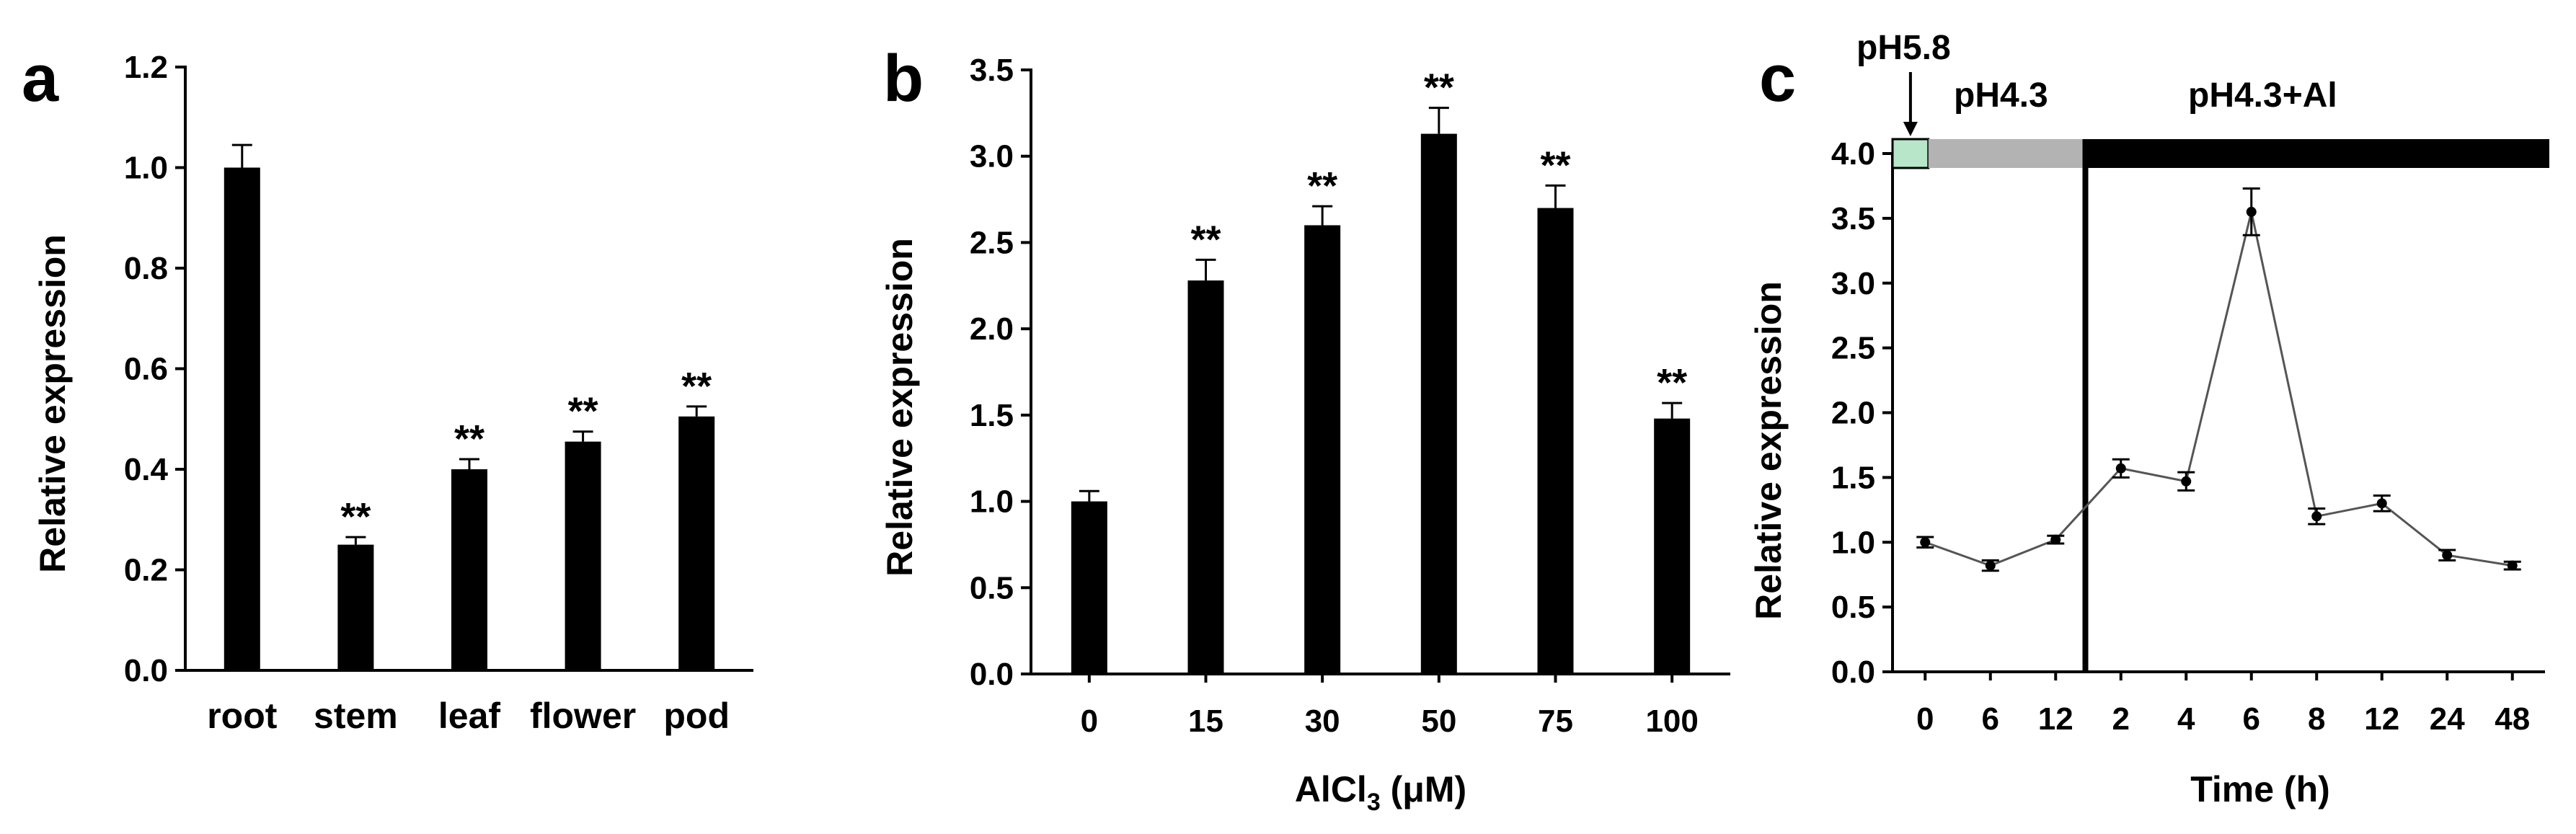 The width and height of the screenshot is (2576, 834). What do you see at coordinates (1853, 283) in the screenshot?
I see `c-y-tick-label: 3.0` at bounding box center [1853, 283].